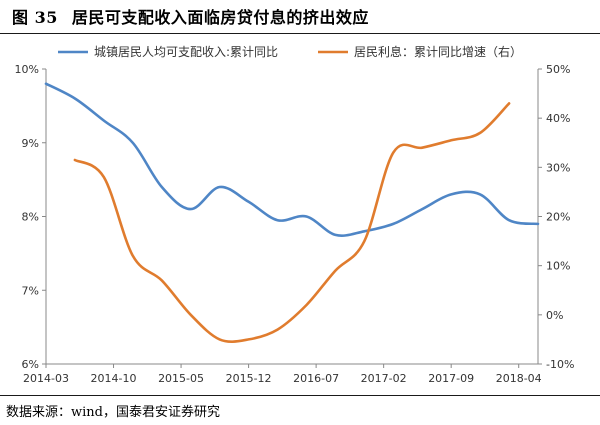  What do you see at coordinates (220, 17) in the screenshot?
I see `figure-title-text: 居民可支配收入面临房贷付息的挤出效应` at bounding box center [220, 17].